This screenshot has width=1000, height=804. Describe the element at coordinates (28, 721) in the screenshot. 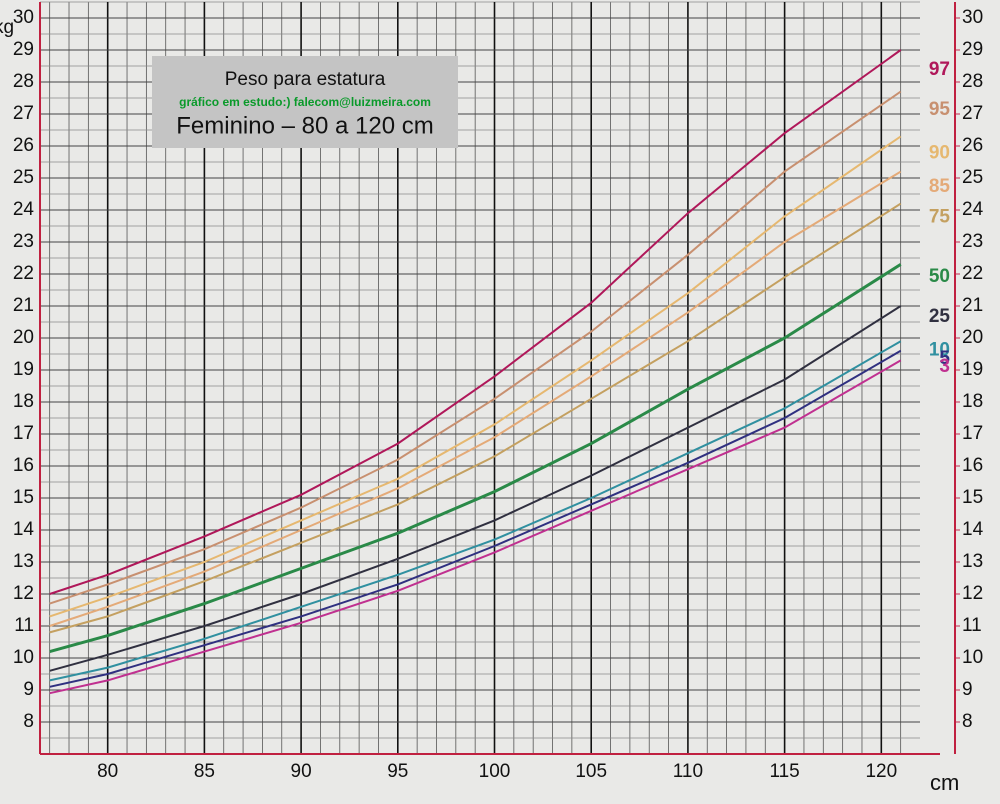

I see `y-tick-label: 8` at that location.